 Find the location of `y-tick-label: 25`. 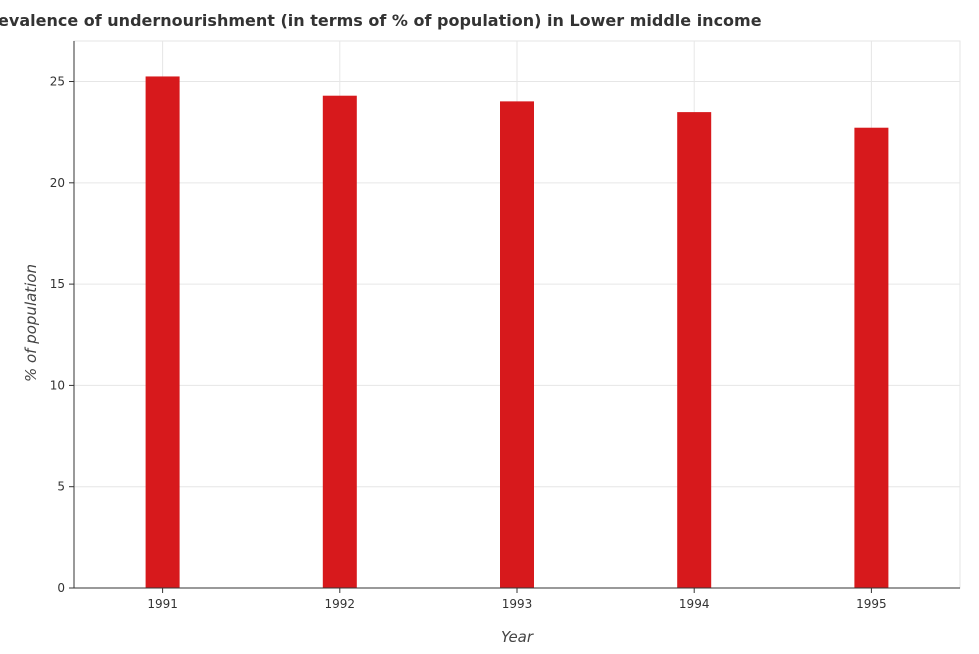

y-tick-label: 25 is located at coordinates (57, 82).